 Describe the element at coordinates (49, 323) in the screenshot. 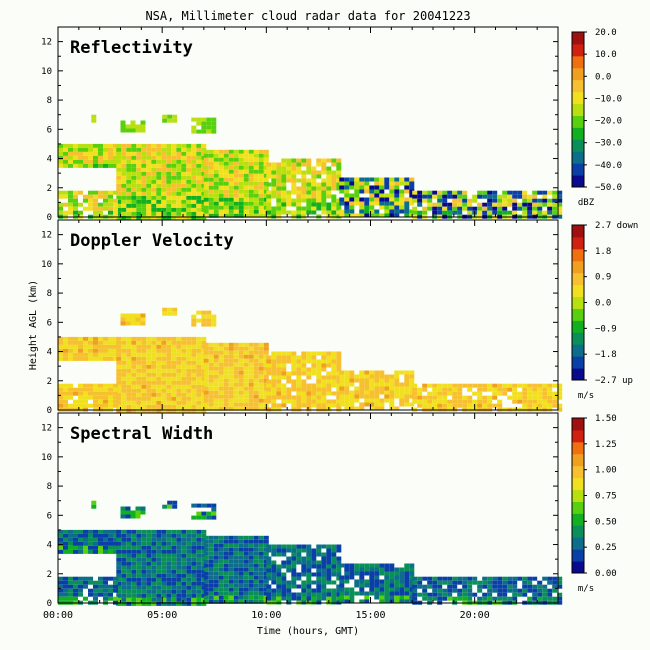

I see `y-tick-label: 6` at that location.